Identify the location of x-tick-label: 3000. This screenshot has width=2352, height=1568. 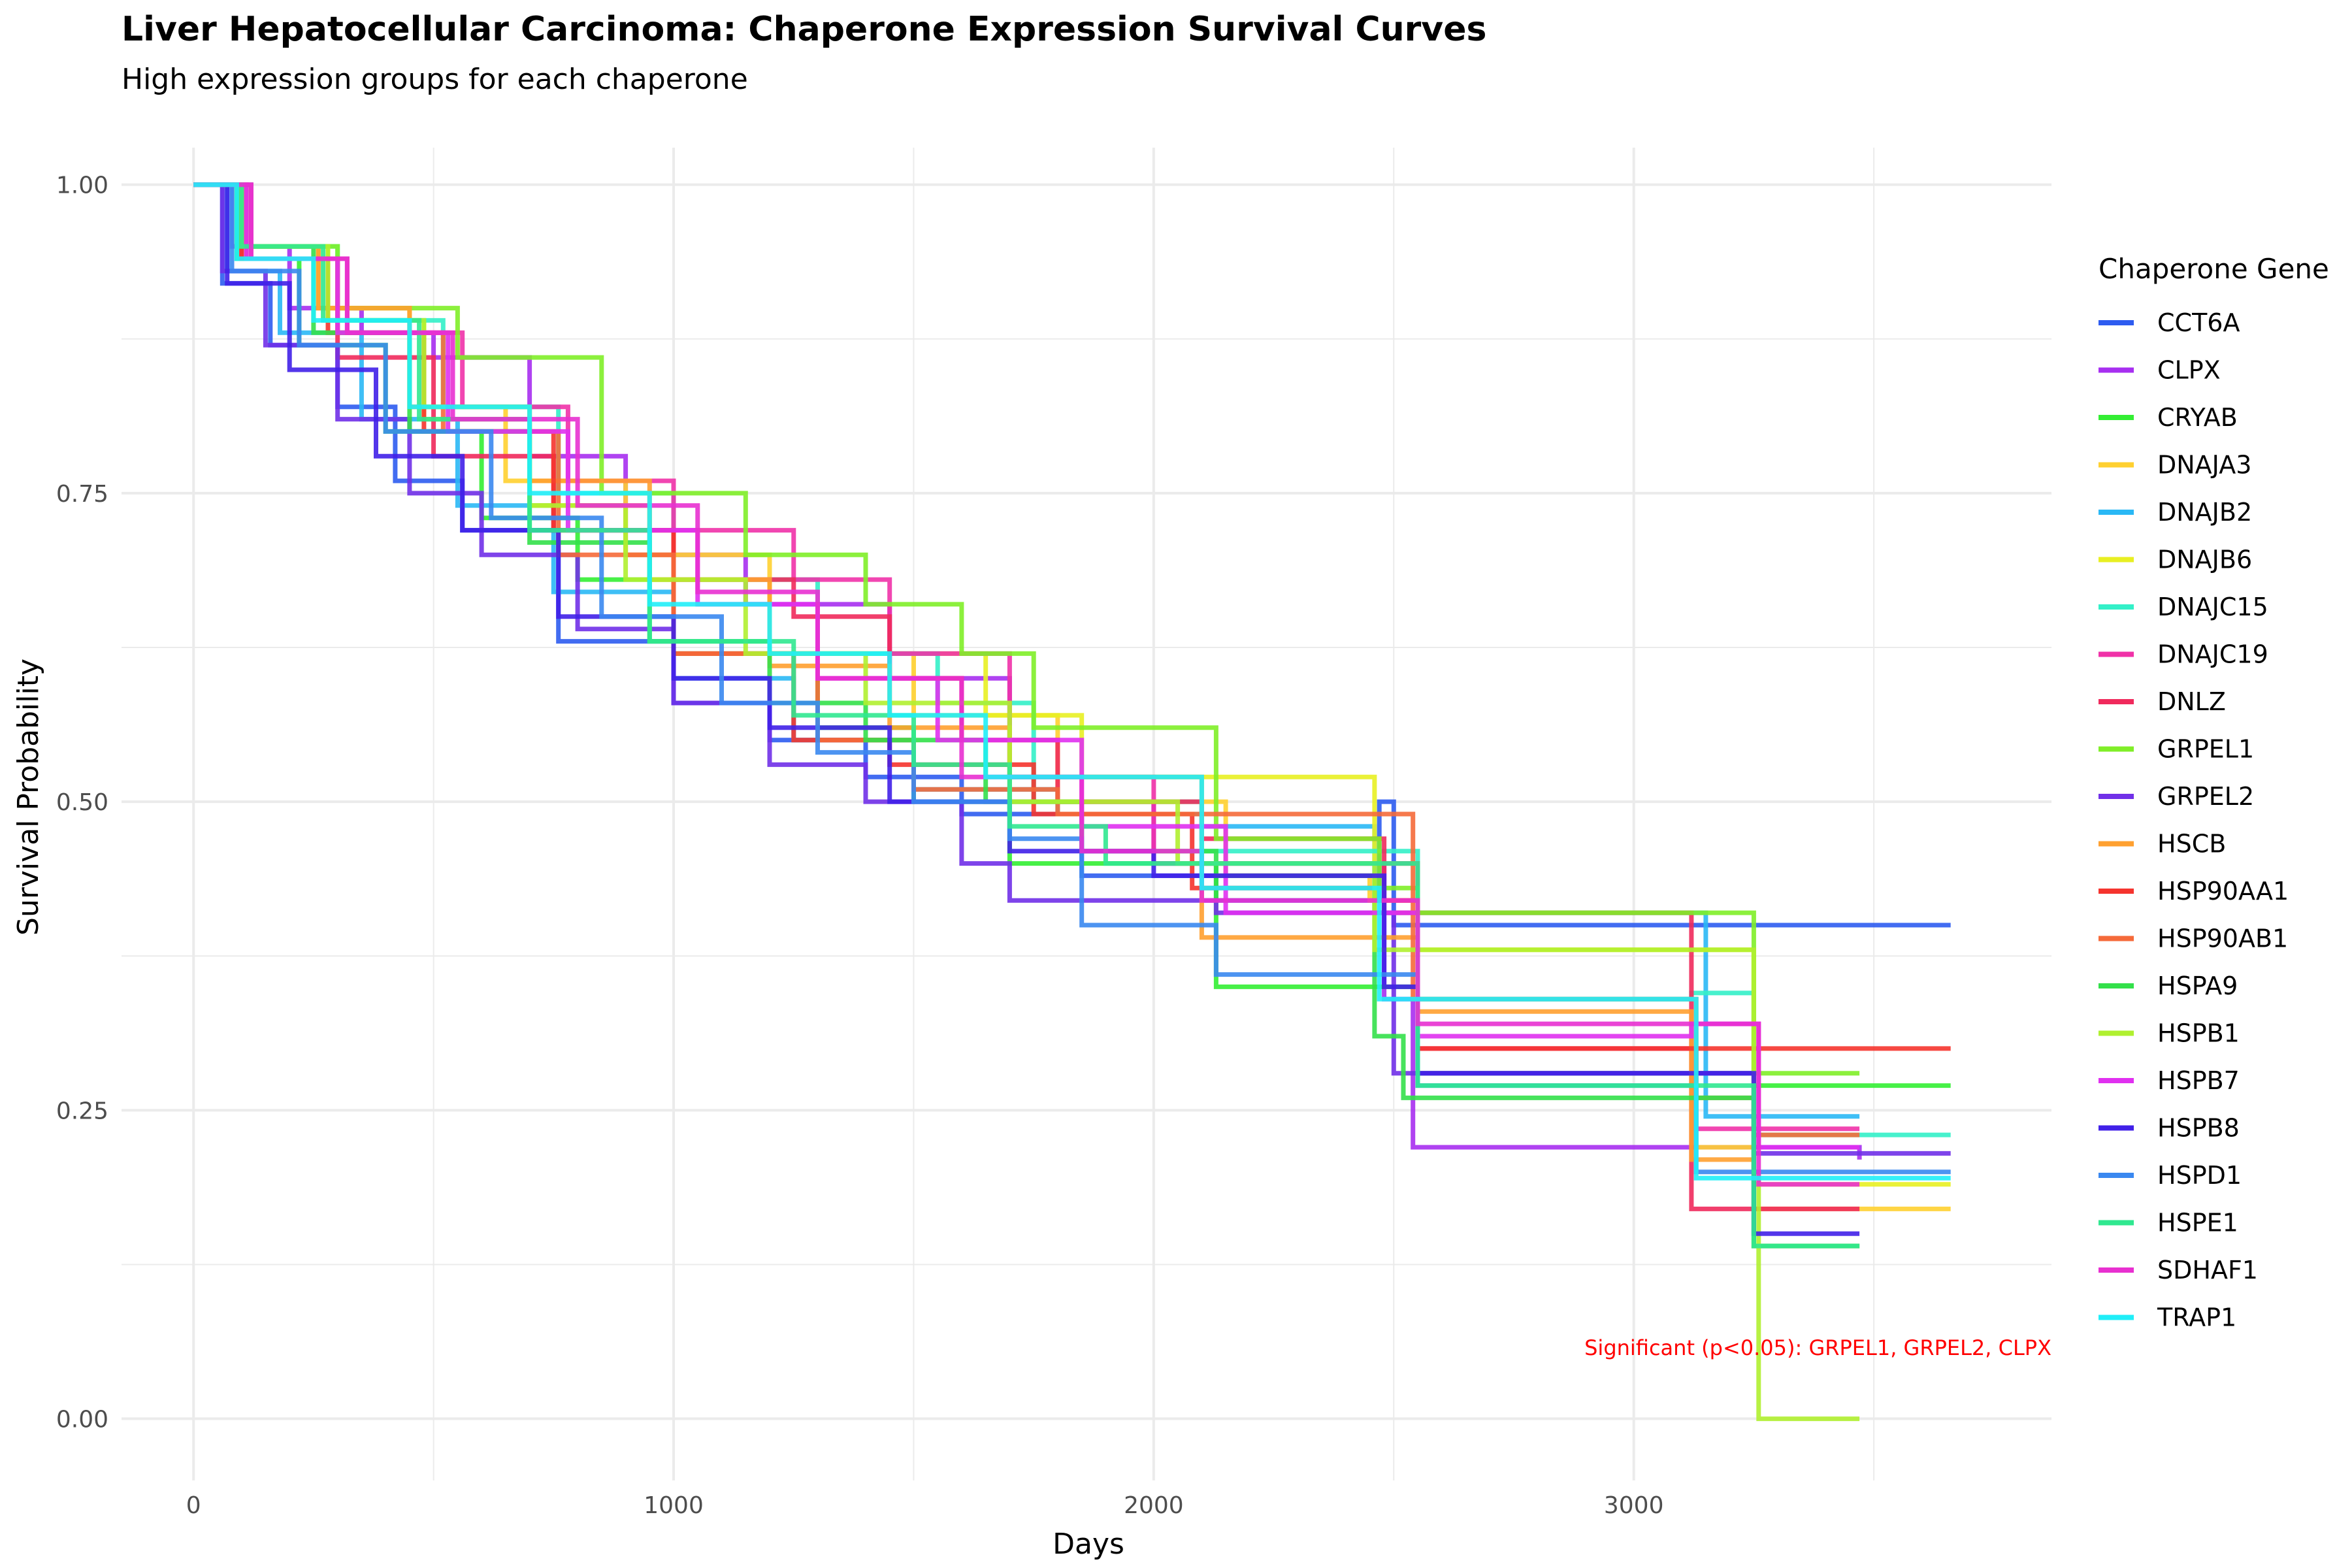
(1634, 1505).